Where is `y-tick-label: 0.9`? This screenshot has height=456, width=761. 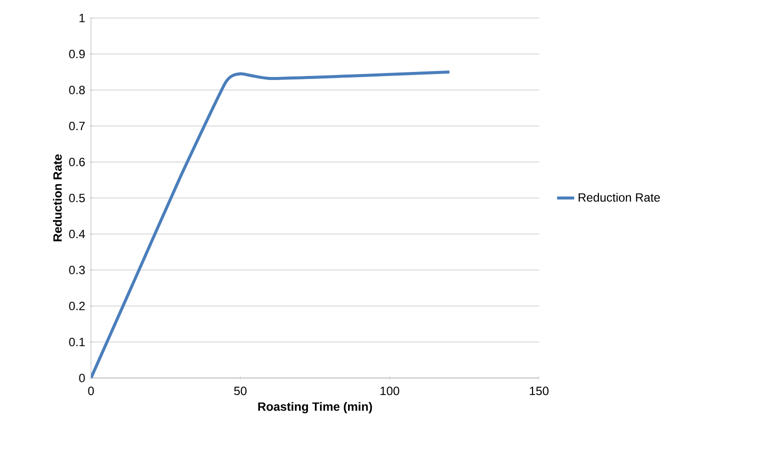 y-tick-label: 0.9 is located at coordinates (77, 54).